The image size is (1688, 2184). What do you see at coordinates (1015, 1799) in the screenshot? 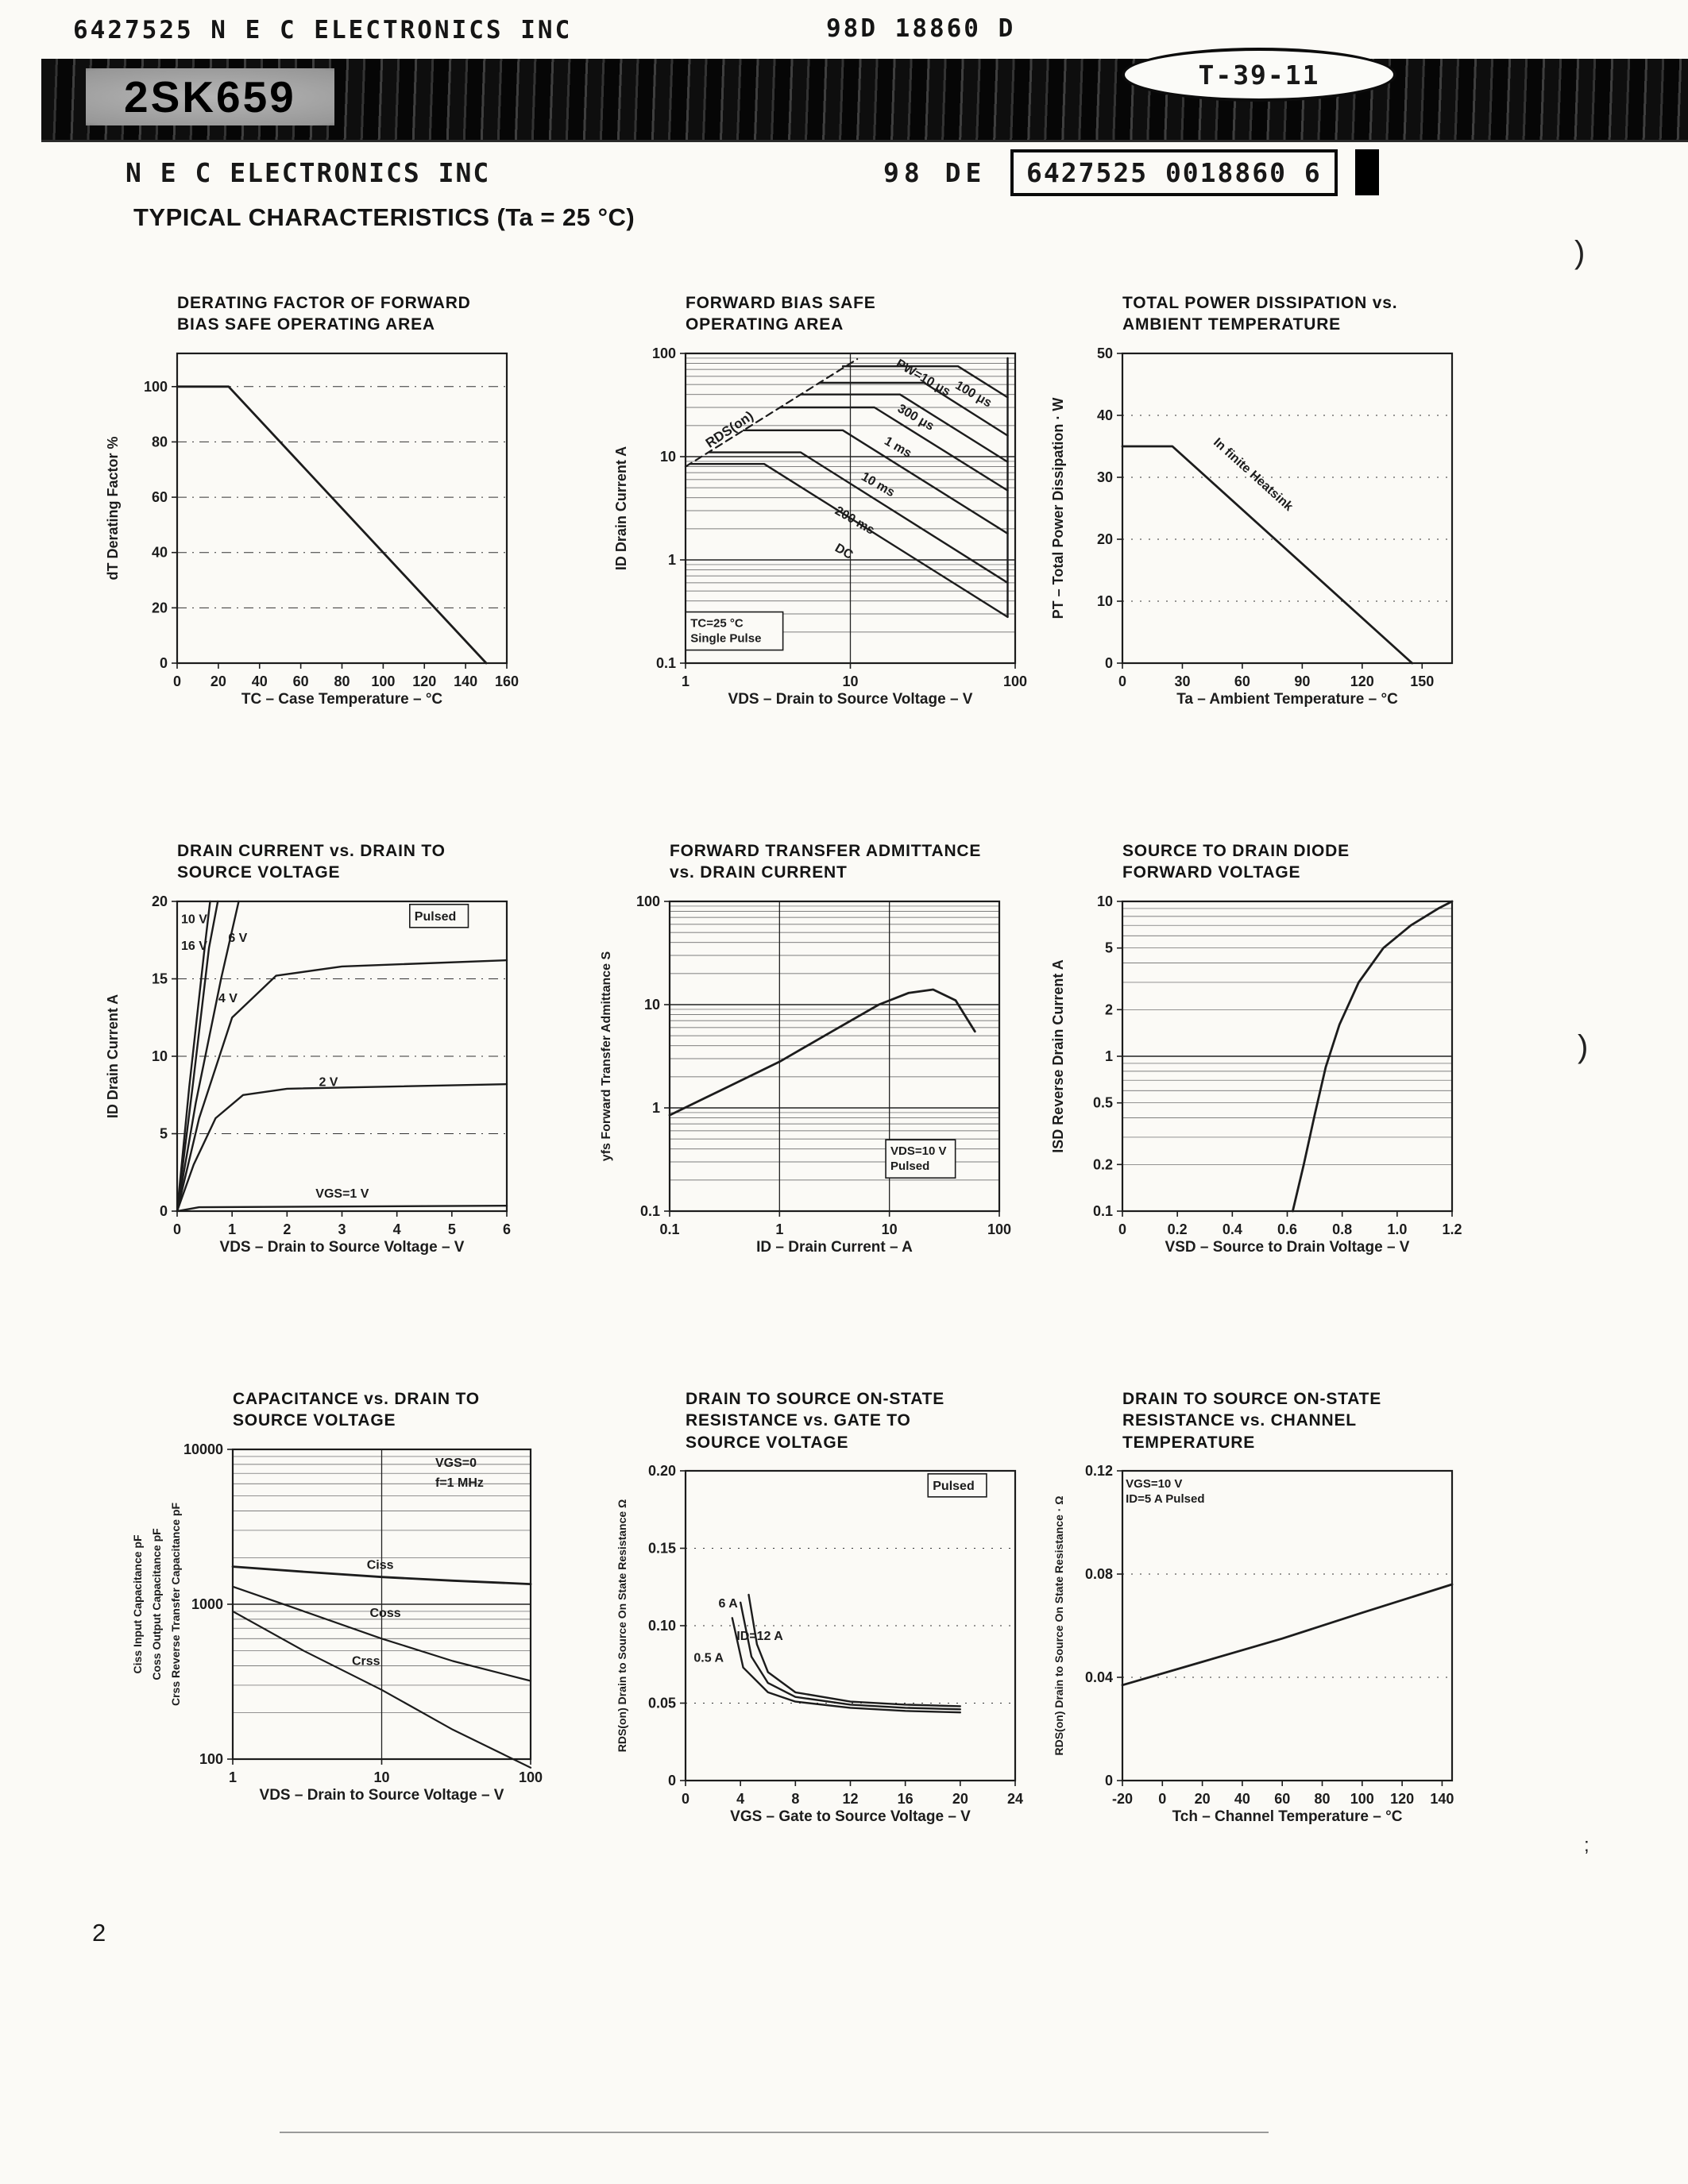
I see `svg-text: 24` at bounding box center [1015, 1799].